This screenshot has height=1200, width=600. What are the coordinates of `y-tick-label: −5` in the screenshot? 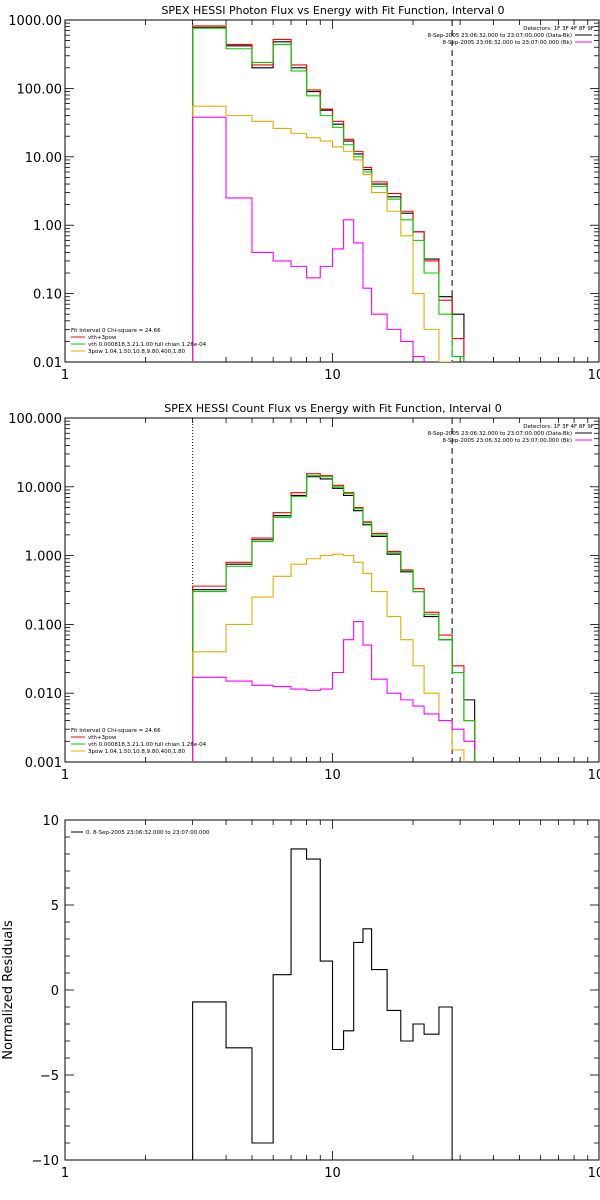 It's located at (49, 1076).